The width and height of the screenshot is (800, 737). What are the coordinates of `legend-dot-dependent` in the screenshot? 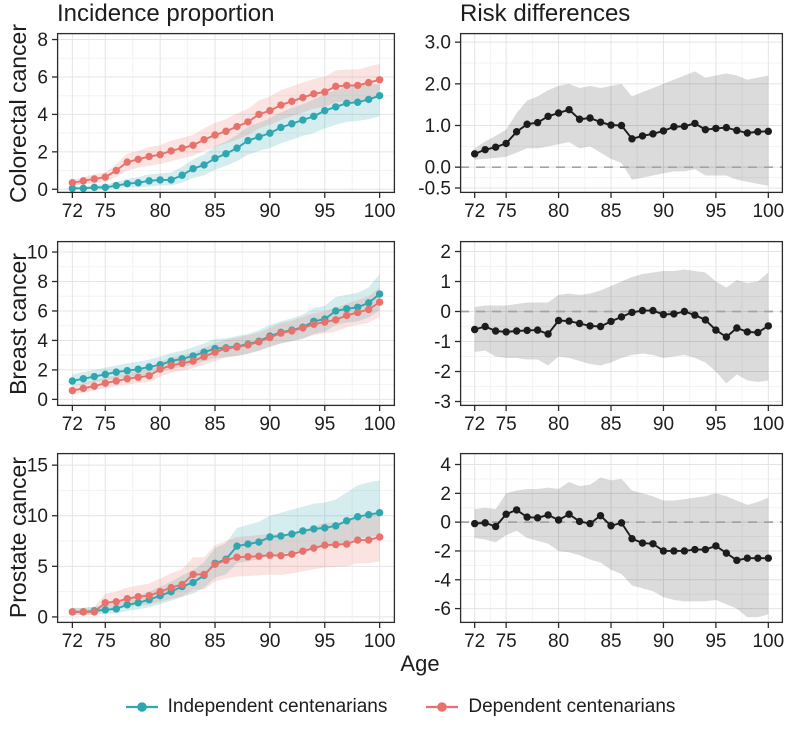 It's located at (442, 707).